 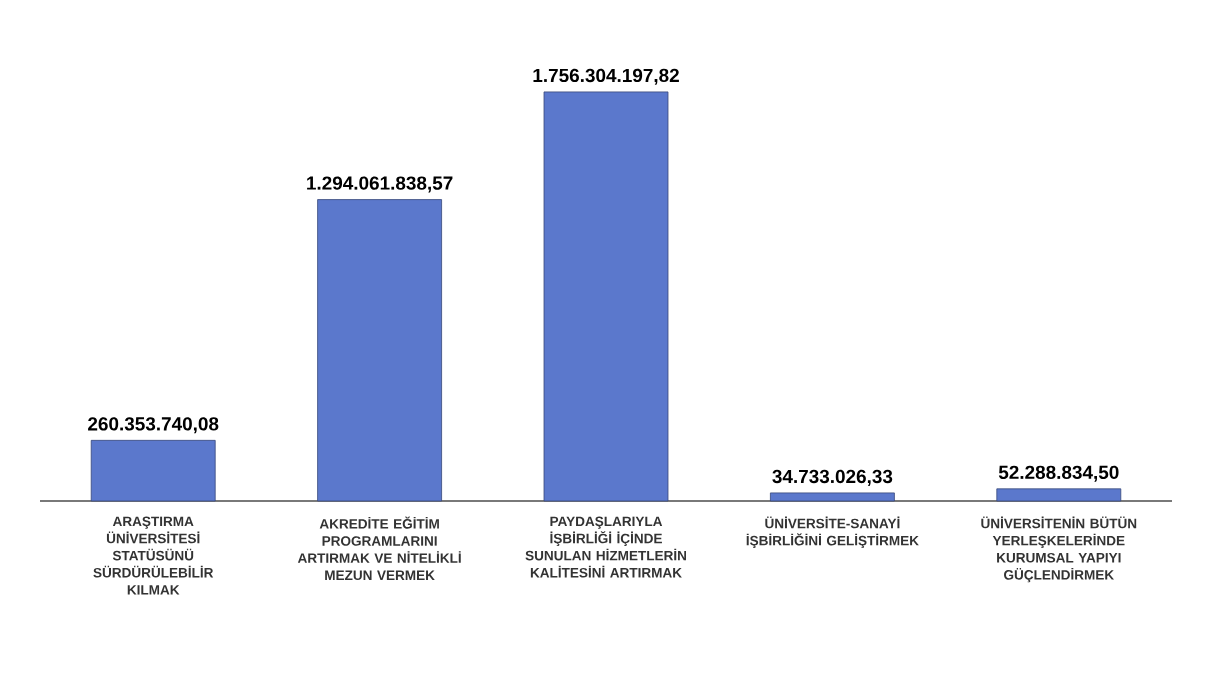 What do you see at coordinates (153, 555) in the screenshot?
I see `x-tick-label: ARAŞTIRMA ÜNİVERSİTESİ STATÜSÜNÜ SÜRDÜRÜLEBİLİR KILMAK` at bounding box center [153, 555].